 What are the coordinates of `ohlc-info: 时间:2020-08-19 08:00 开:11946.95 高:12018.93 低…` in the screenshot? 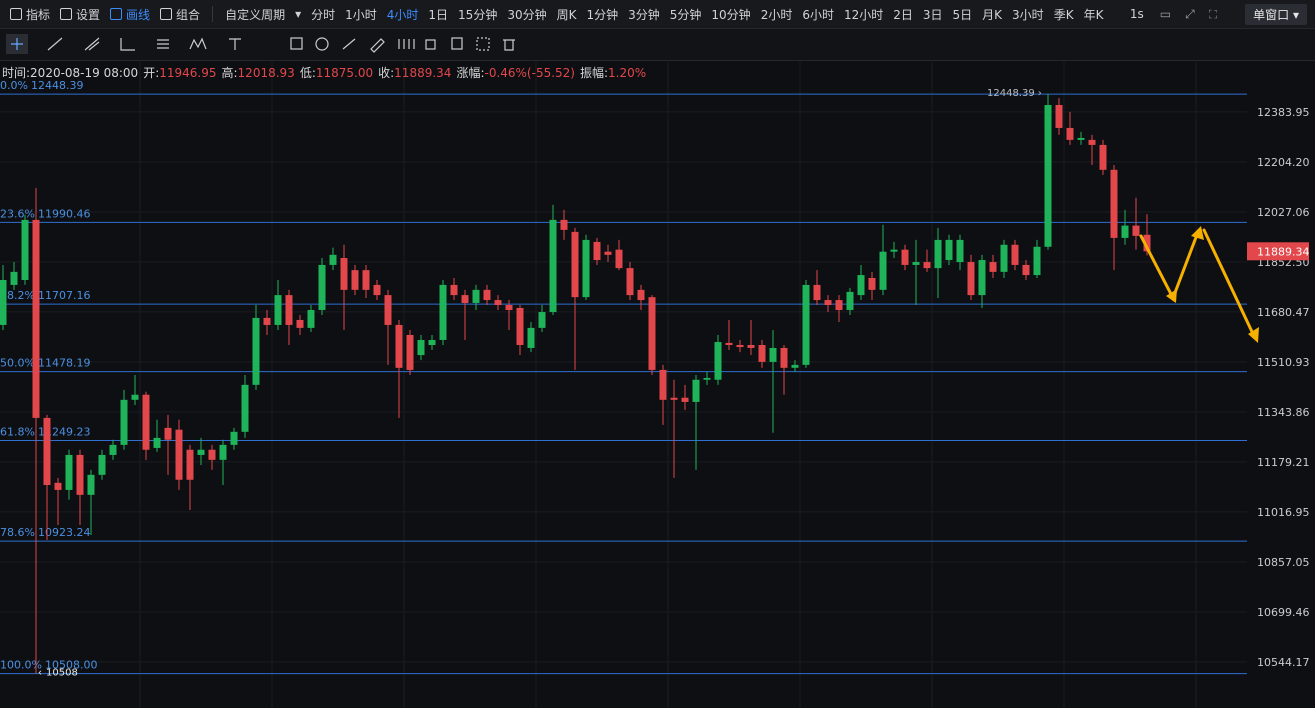 It's located at (326, 72).